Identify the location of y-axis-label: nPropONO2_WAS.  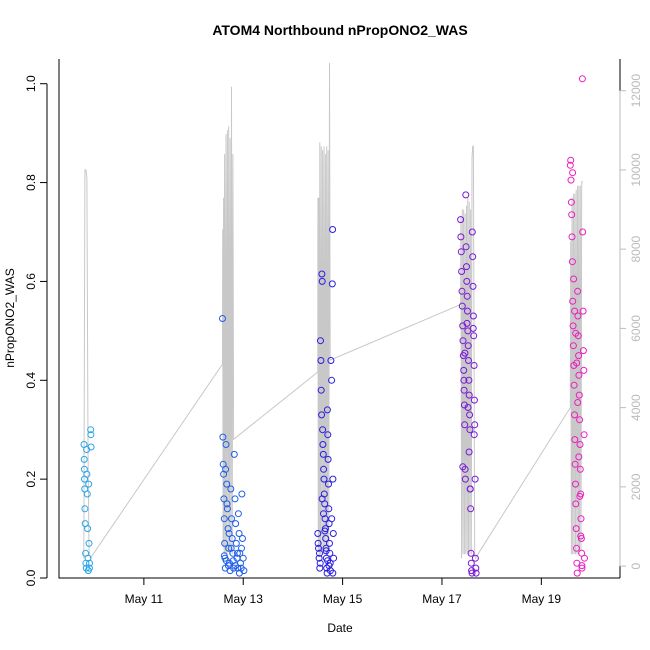
(10, 318).